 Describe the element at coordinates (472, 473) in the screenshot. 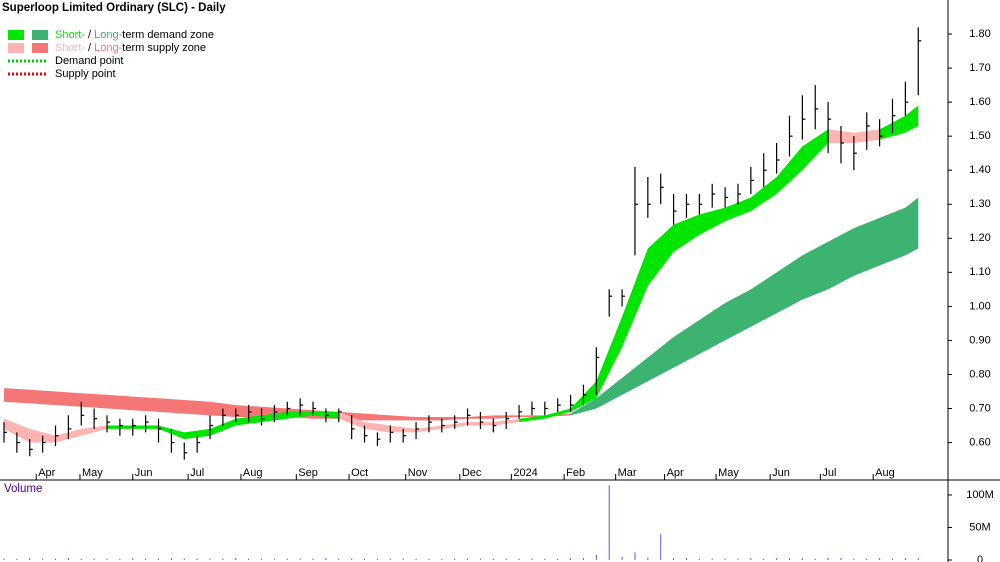

I see `x-tick-label: Dec` at that location.